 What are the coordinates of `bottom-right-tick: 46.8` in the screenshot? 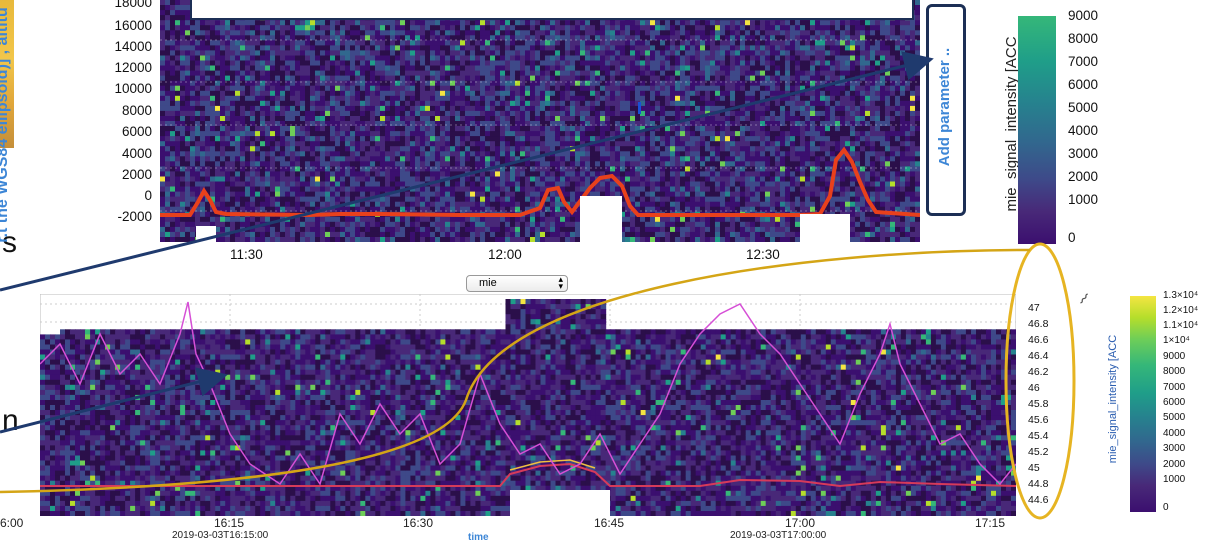 It's located at (1038, 324).